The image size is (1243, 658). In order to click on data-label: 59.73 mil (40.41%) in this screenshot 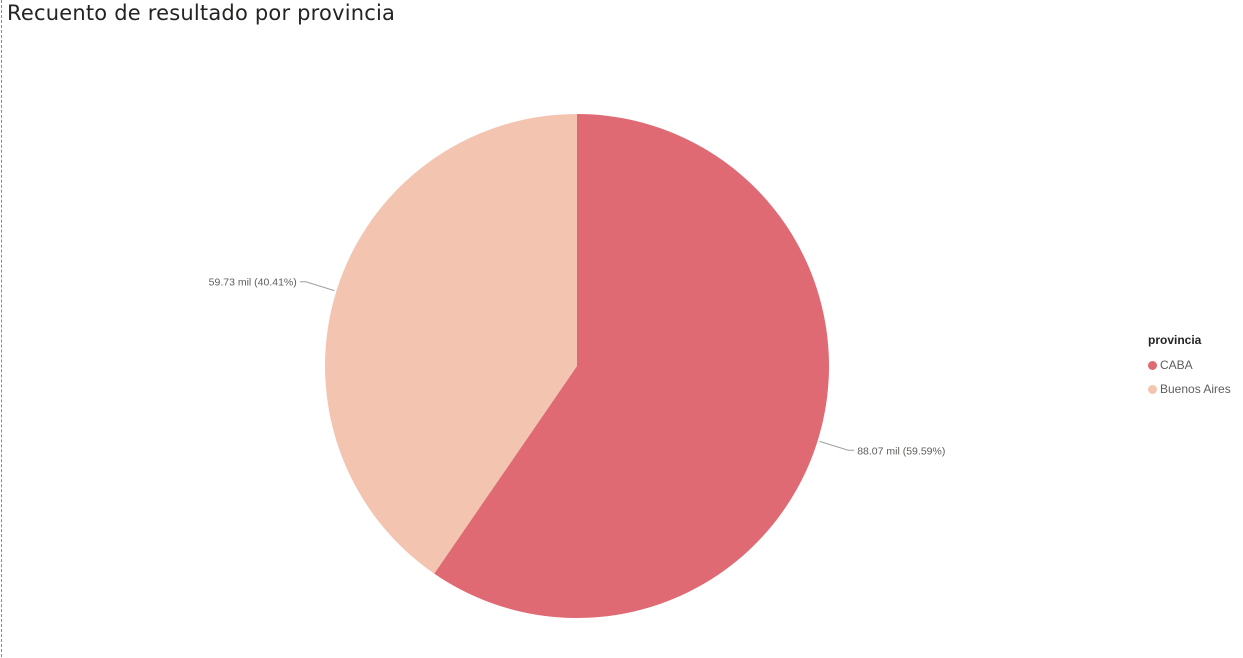, I will do `click(253, 283)`.